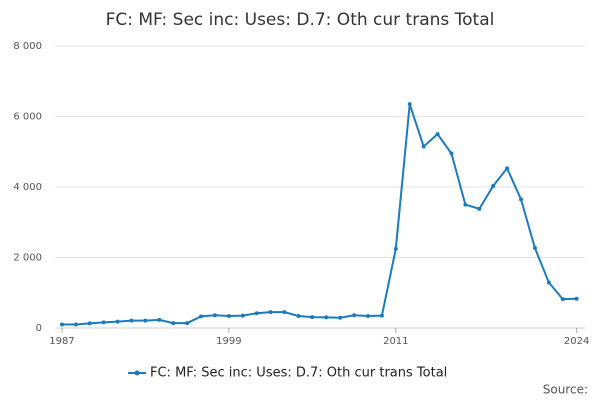 The width and height of the screenshot is (600, 400). I want to click on y-tick-label: 0, so click(39, 328).